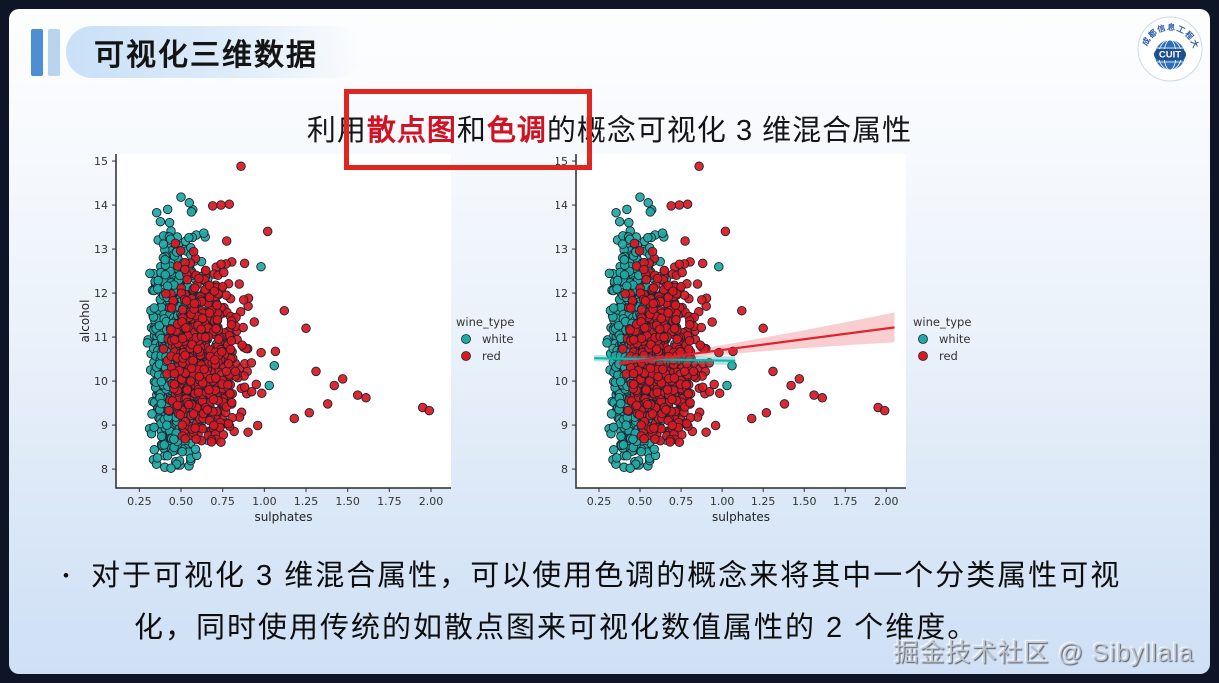 The height and width of the screenshot is (683, 1219). I want to click on title-accent-bar-dark, so click(37, 52).